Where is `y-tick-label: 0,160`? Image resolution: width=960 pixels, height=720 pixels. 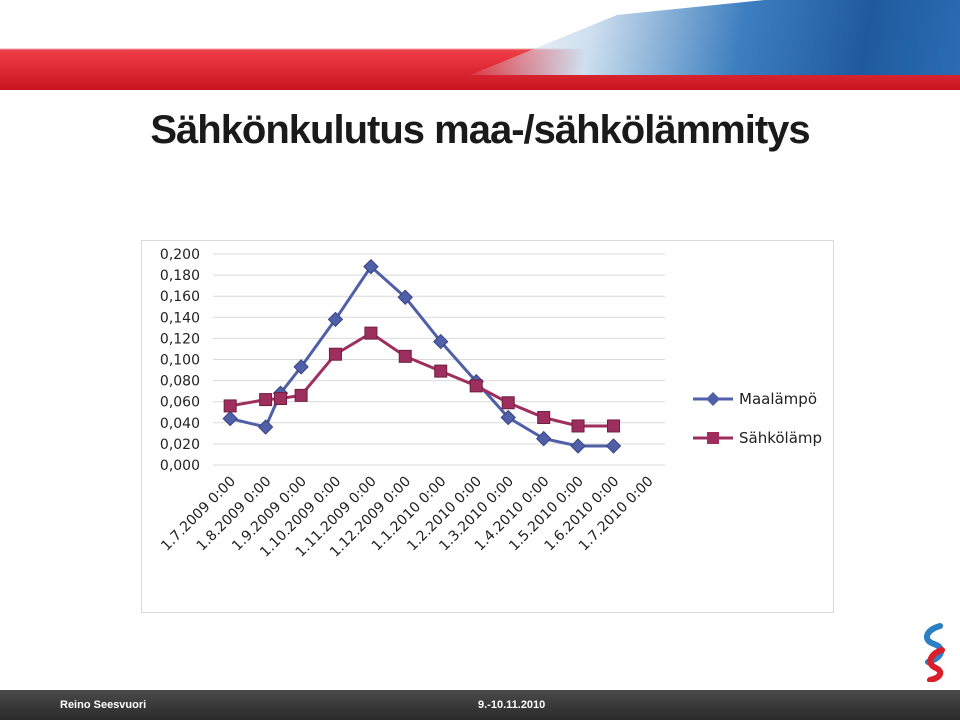
y-tick-label: 0,160 is located at coordinates (180, 297).